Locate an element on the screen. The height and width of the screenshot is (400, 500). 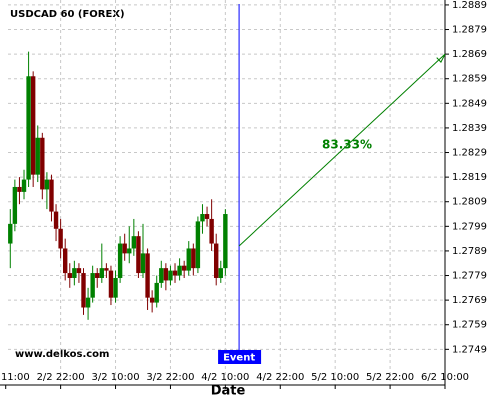
watermark: www.delkos.com is located at coordinates (62, 354).